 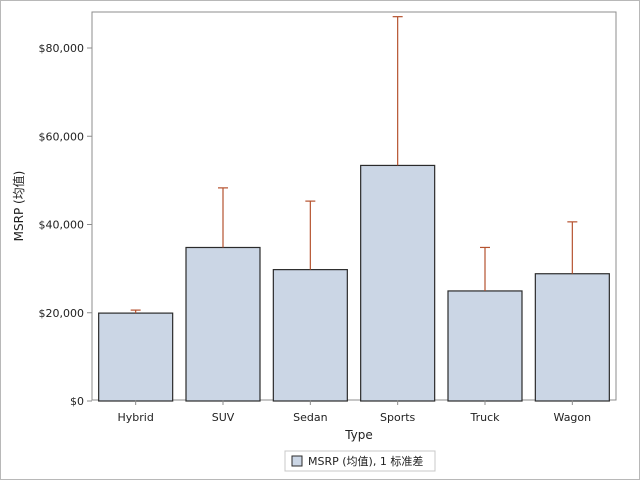 What do you see at coordinates (398, 417) in the screenshot?
I see `x-tick-label: Sports` at bounding box center [398, 417].